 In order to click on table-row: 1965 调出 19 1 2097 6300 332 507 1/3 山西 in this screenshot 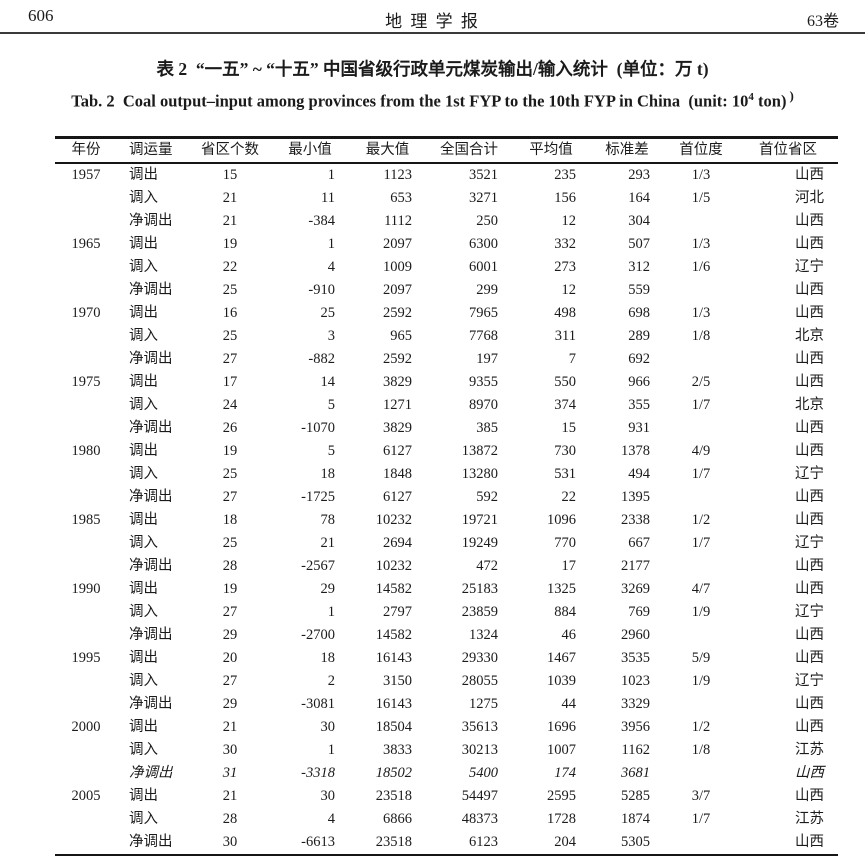, I will do `click(446, 244)`.